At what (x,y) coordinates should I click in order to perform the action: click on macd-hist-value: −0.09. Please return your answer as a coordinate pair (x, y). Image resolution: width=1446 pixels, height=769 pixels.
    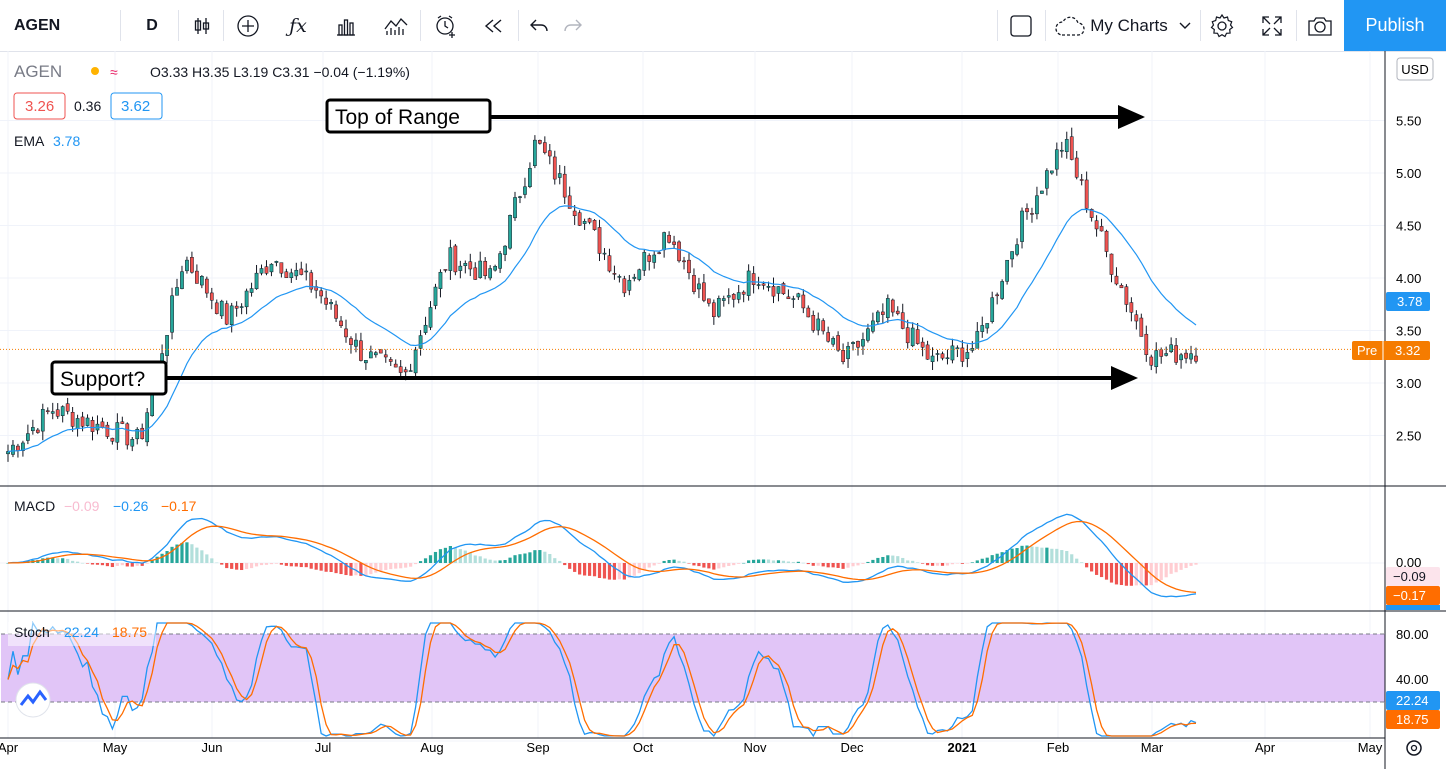
    Looking at the image, I should click on (82, 506).